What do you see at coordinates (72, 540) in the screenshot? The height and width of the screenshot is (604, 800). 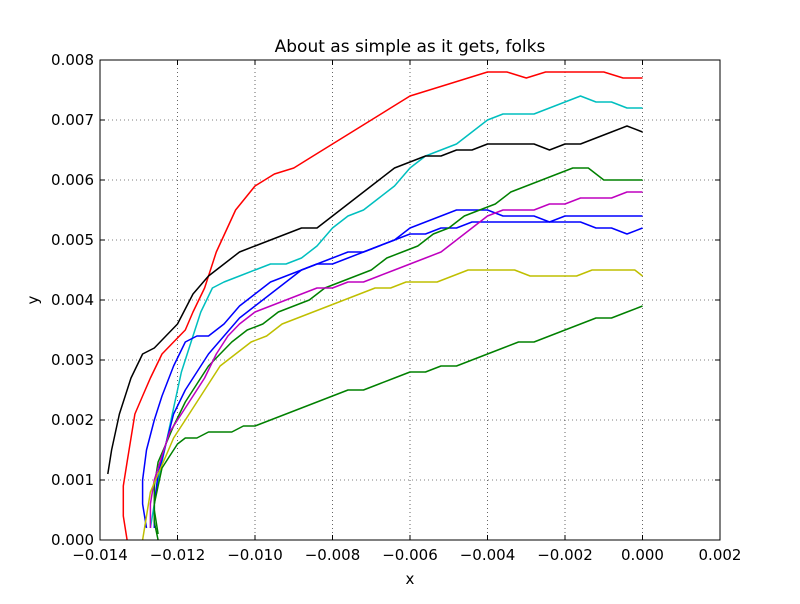 I see `y-tick-label: 0.000` at bounding box center [72, 540].